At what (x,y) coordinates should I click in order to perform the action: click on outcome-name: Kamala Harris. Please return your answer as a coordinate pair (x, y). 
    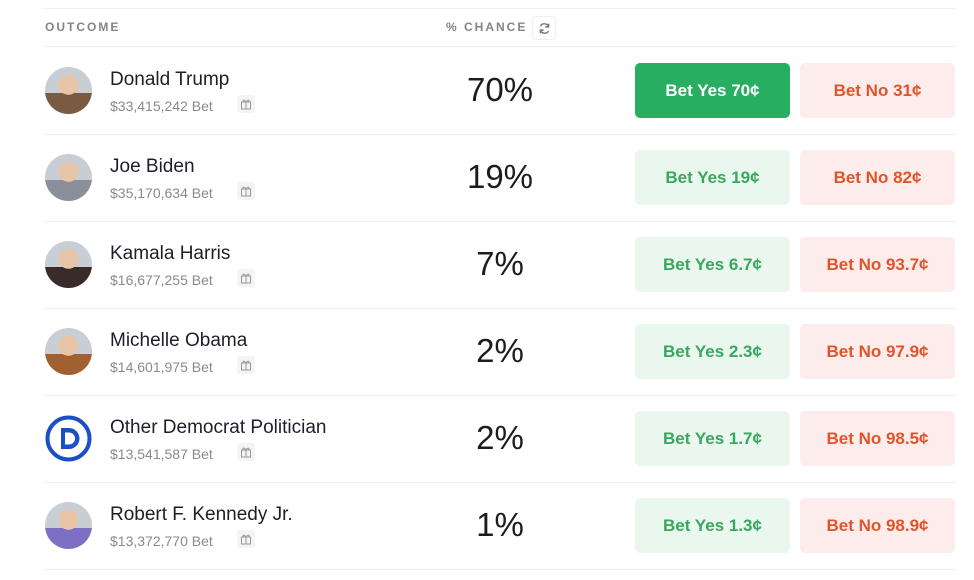
    Looking at the image, I should click on (170, 253).